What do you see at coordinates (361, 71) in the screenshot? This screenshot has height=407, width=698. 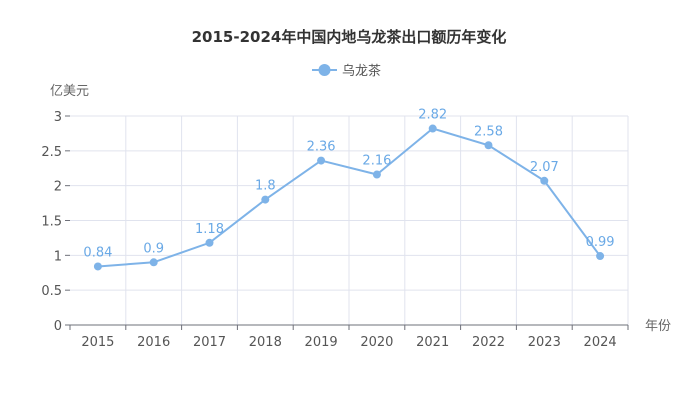 I see `legend-label: 乌龙茶` at bounding box center [361, 71].